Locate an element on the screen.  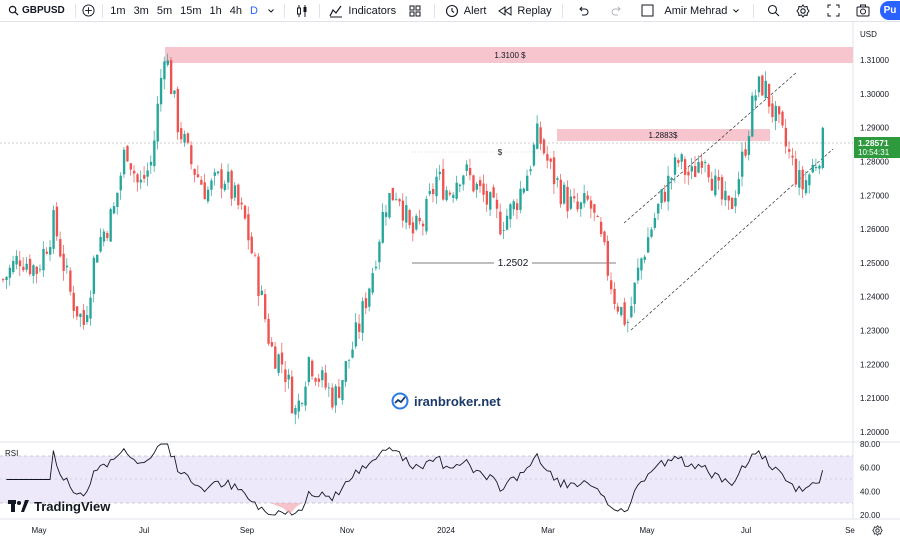
indicators-button: Indicators is located at coordinates (361, 11).